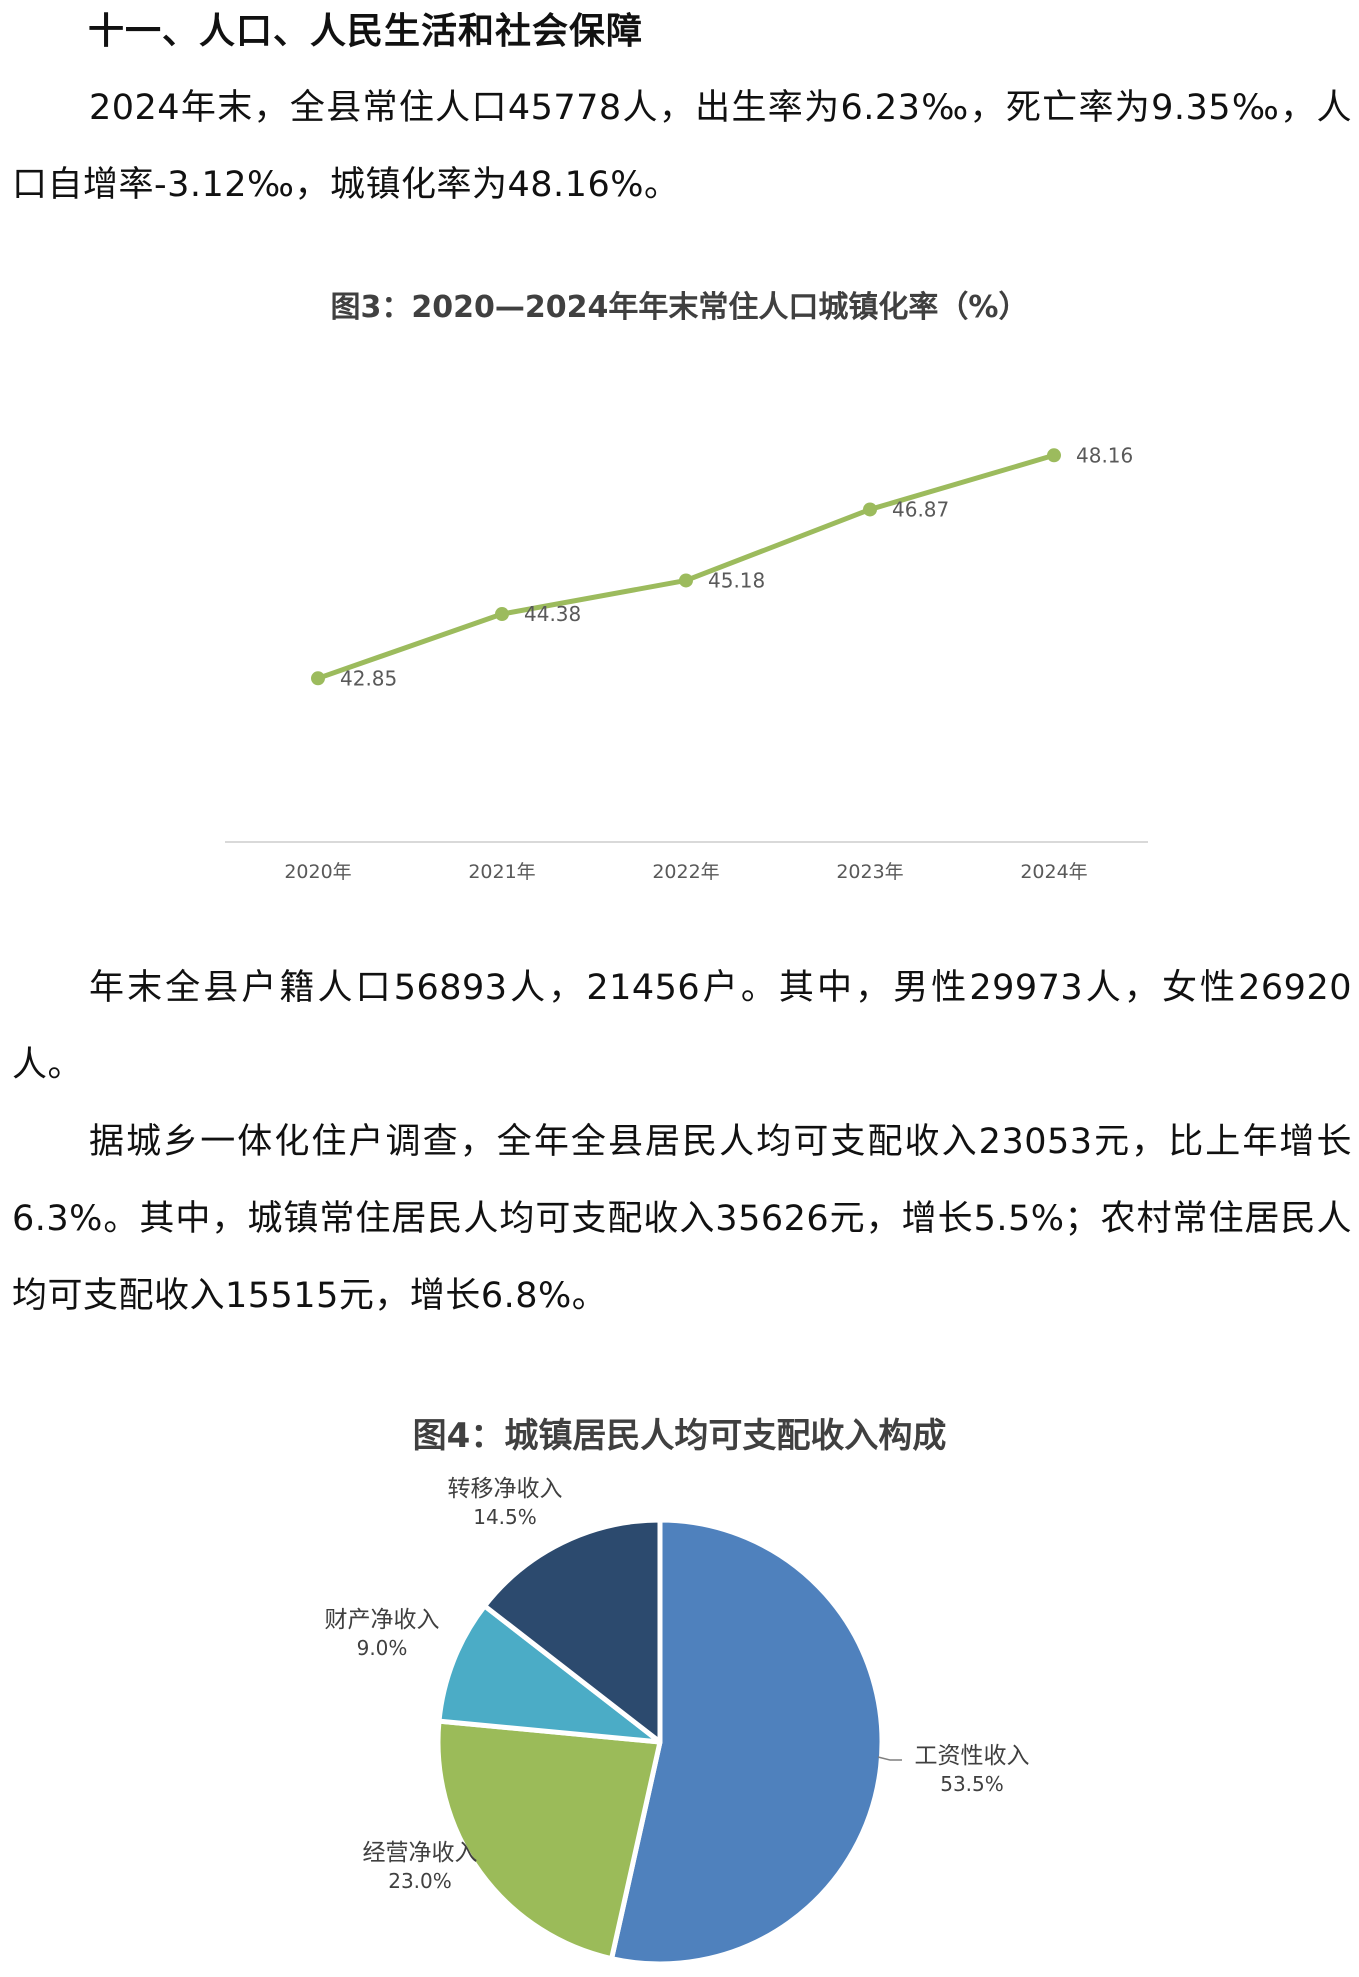 The image size is (1359, 1977). I want to click on slice-label: 工资性收入, so click(972, 1756).